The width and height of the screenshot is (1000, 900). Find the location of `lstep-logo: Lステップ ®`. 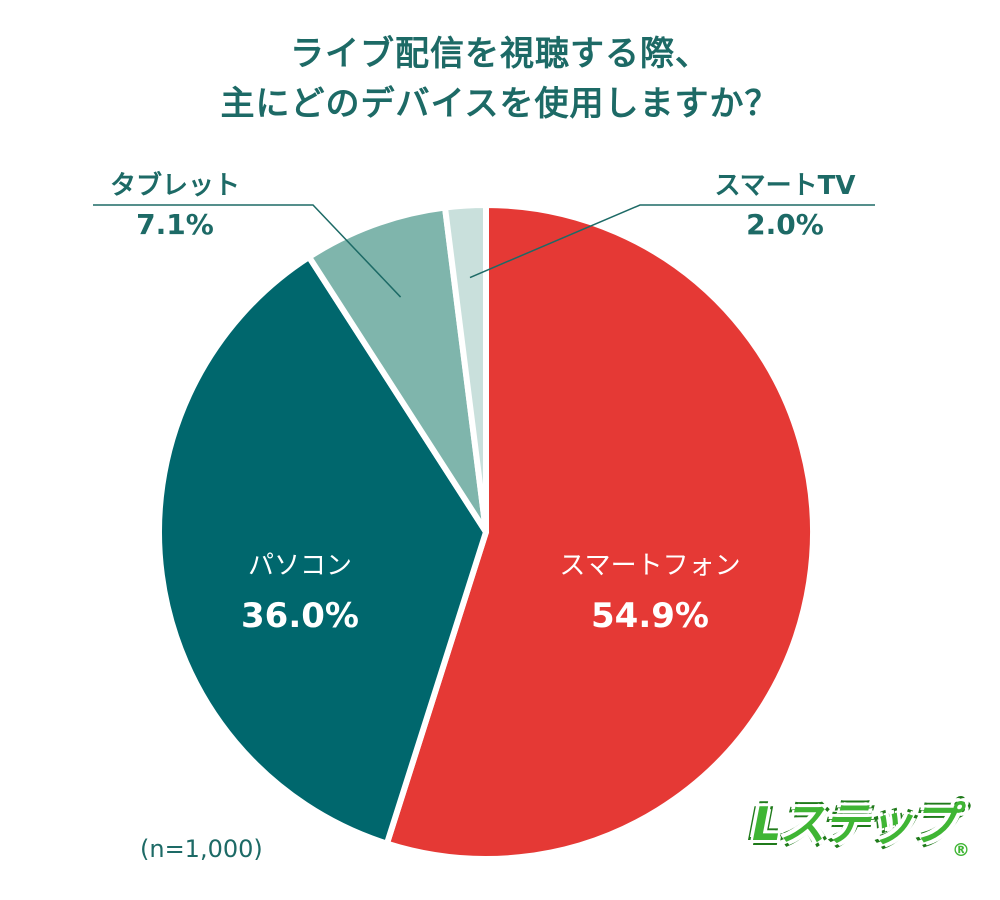

lstep-logo: Lステップ ® is located at coordinates (862, 833).